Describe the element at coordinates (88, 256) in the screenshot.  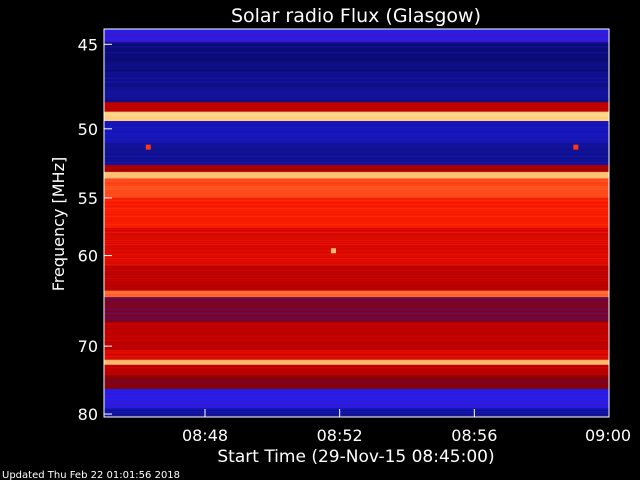
I see `y-tick-label: 60` at that location.